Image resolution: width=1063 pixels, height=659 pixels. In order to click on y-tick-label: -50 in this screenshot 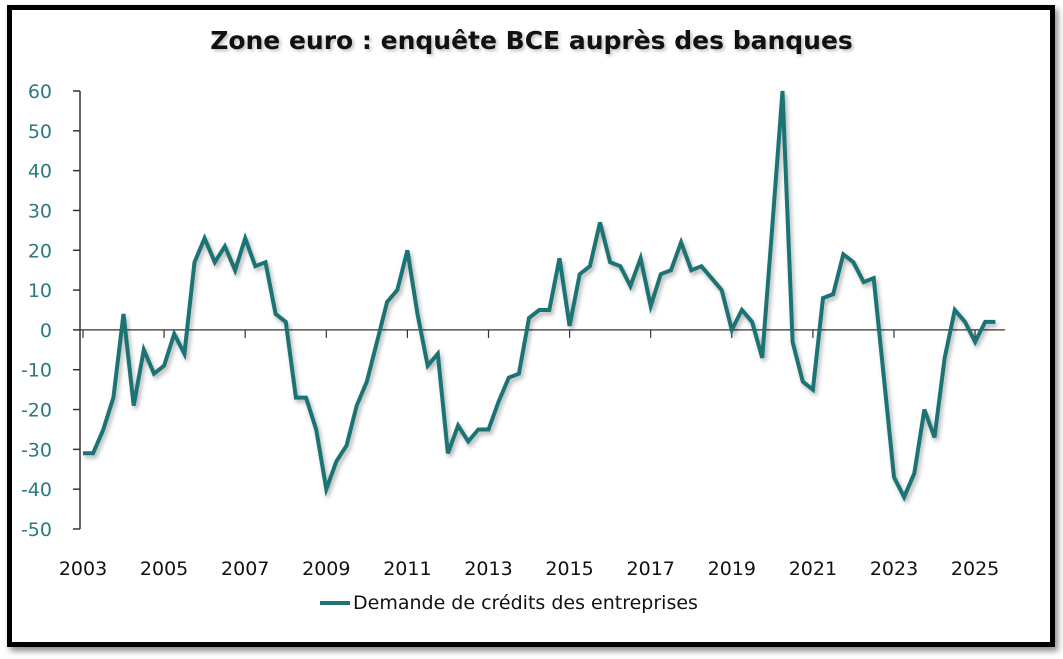, I will do `click(36, 530)`.